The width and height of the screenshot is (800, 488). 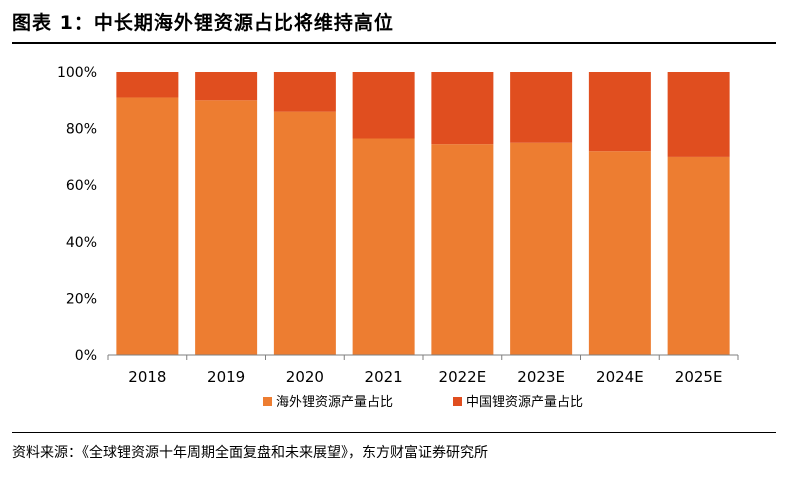 I want to click on y-tick-label: 60%, so click(x=81, y=186).